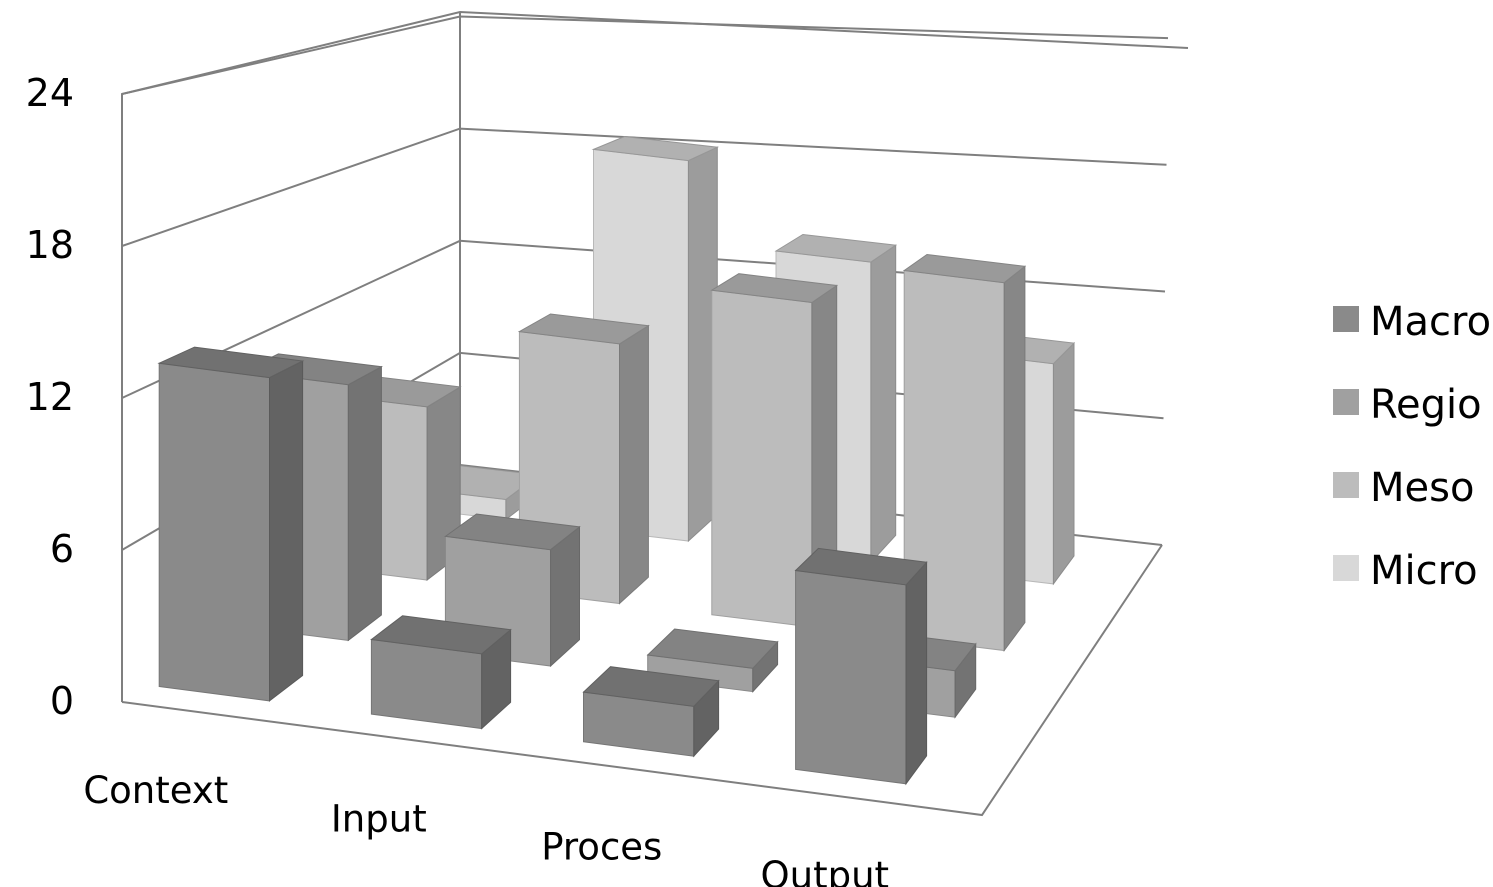 The image size is (1493, 887). Describe the element at coordinates (1412, 446) in the screenshot. I see `legend: Macro Regio Meso Micro` at that location.